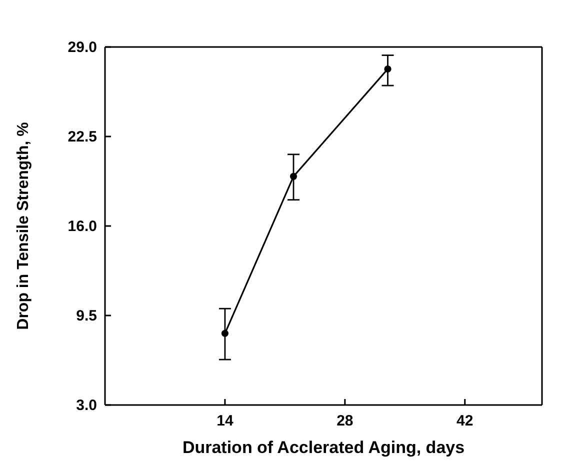  What do you see at coordinates (82, 47) in the screenshot?
I see `y-tick-label: 29.0` at bounding box center [82, 47].